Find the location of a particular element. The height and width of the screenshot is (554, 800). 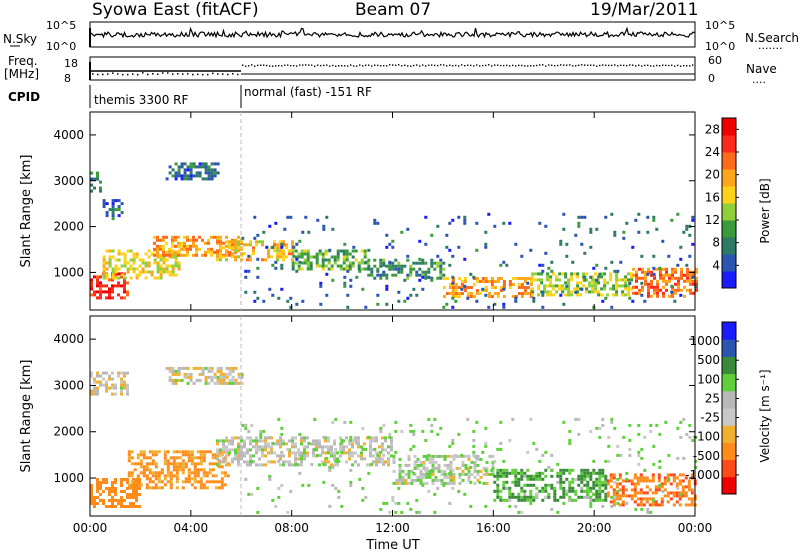

x-tick-label: 20:00 is located at coordinates (594, 528).